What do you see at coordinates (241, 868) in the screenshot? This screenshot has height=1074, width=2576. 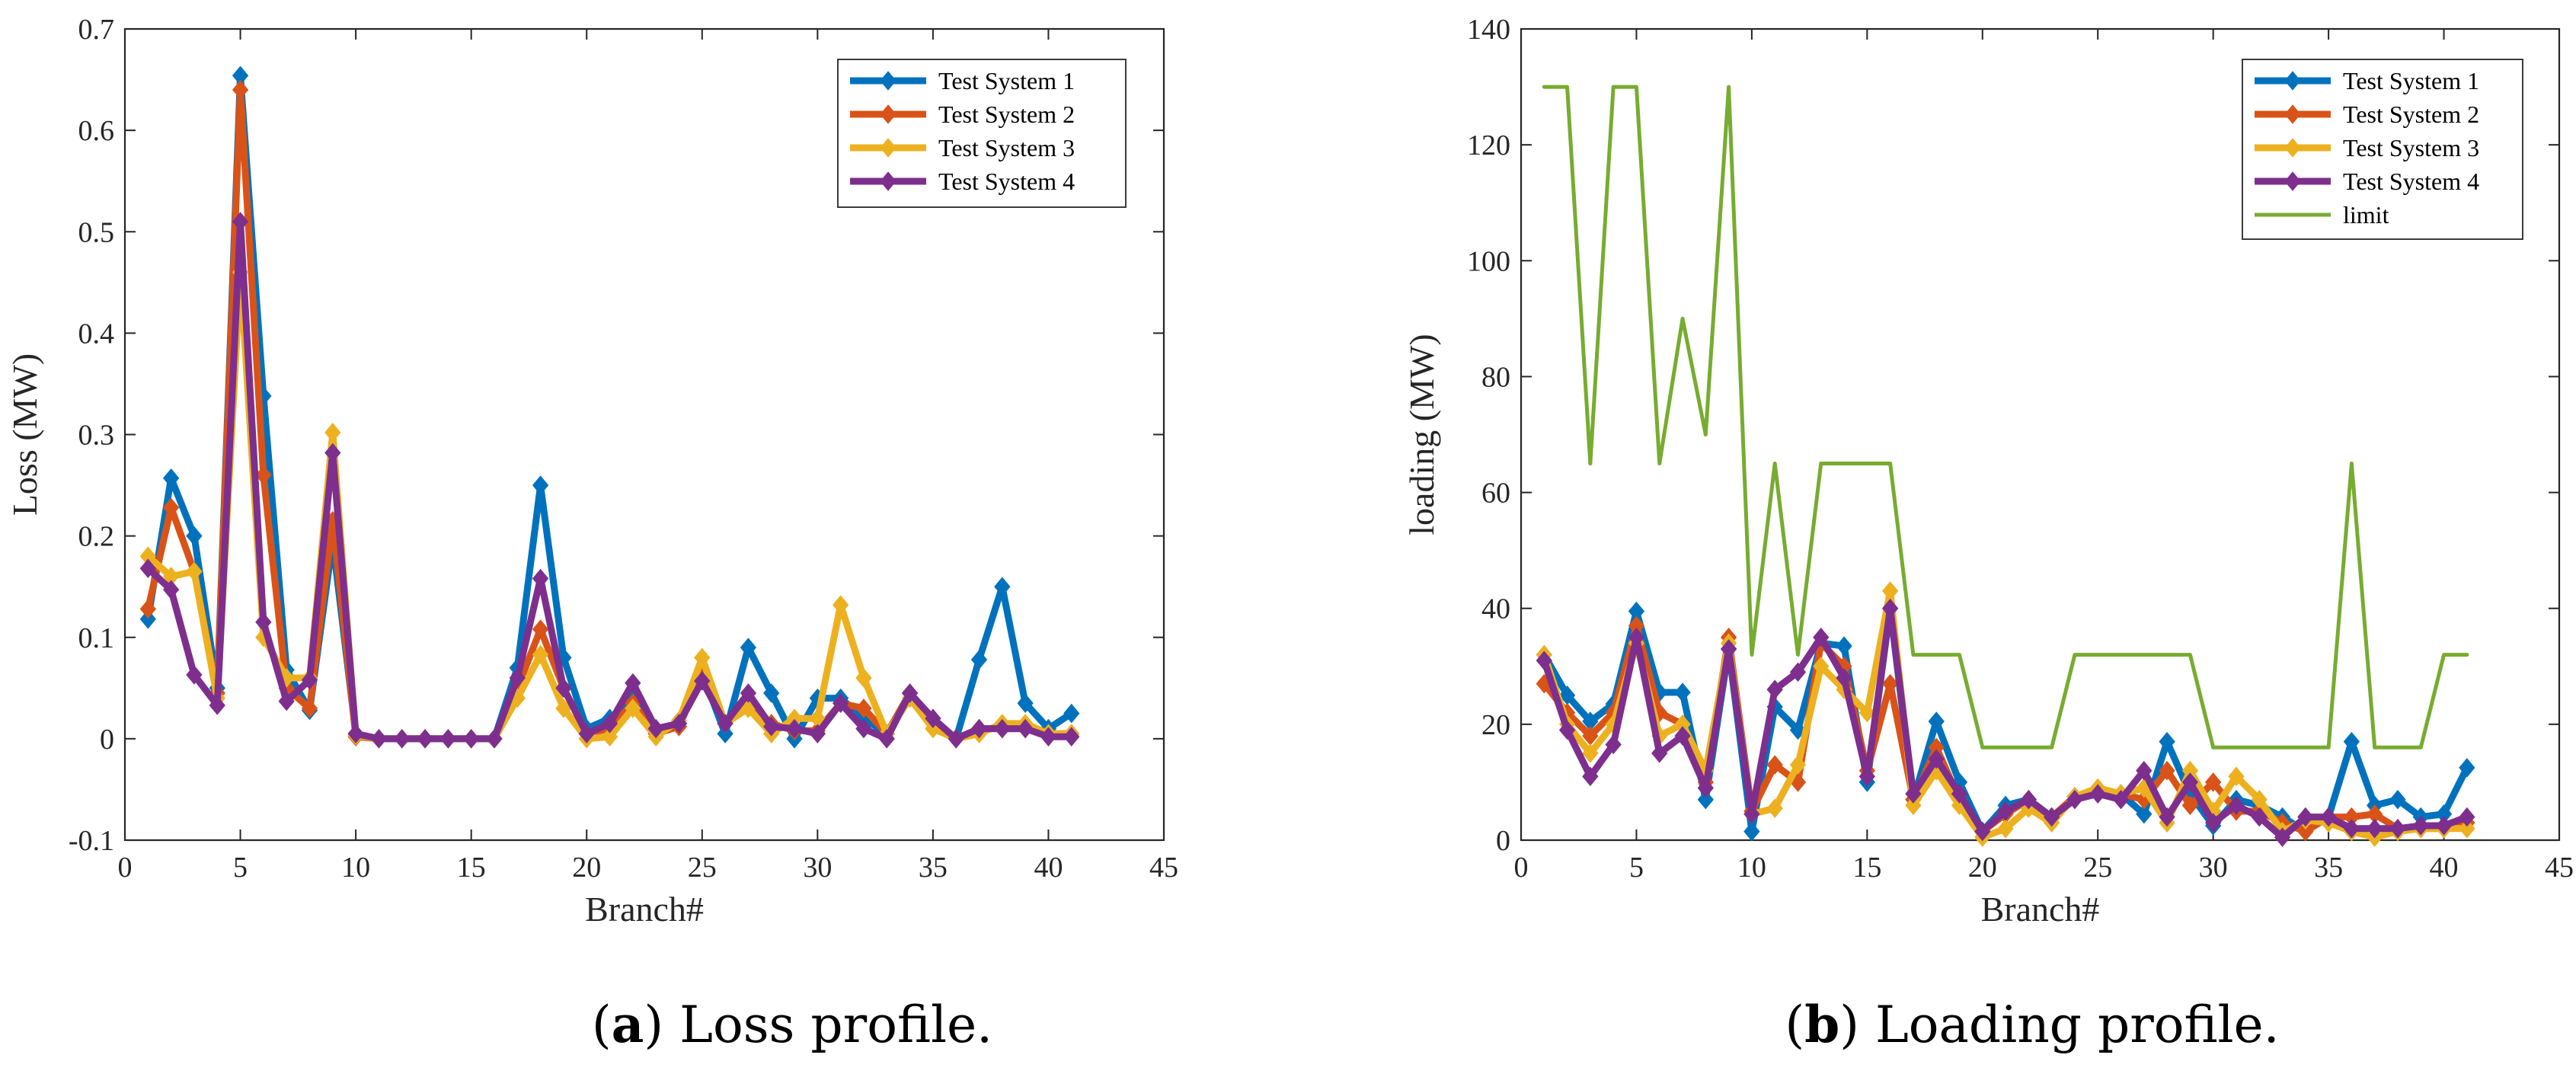 I see `x-tick-label: 5` at bounding box center [241, 868].